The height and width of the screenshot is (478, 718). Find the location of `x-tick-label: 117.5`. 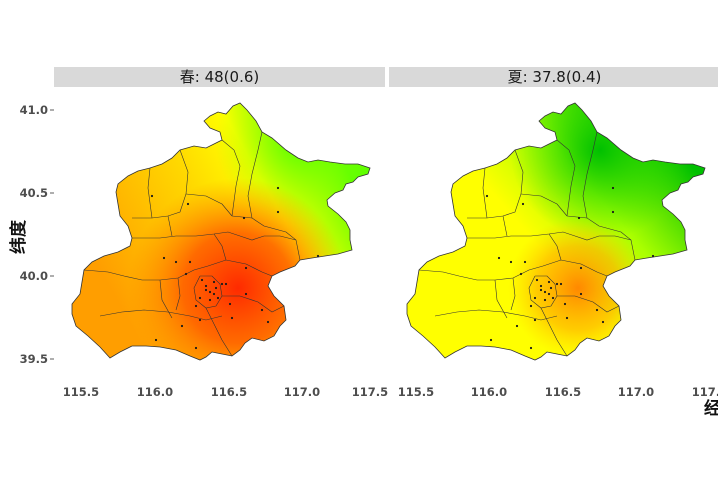

x-tick-label: 117.5 is located at coordinates (705, 392).